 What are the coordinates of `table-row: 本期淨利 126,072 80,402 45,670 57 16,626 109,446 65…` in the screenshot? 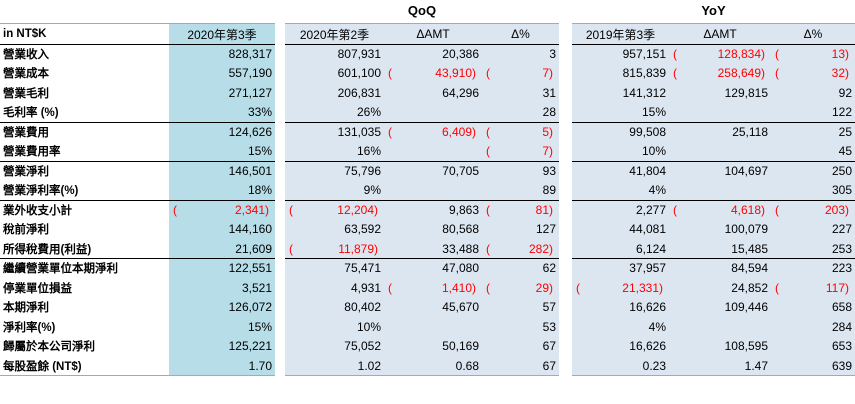 It's located at (427, 307).